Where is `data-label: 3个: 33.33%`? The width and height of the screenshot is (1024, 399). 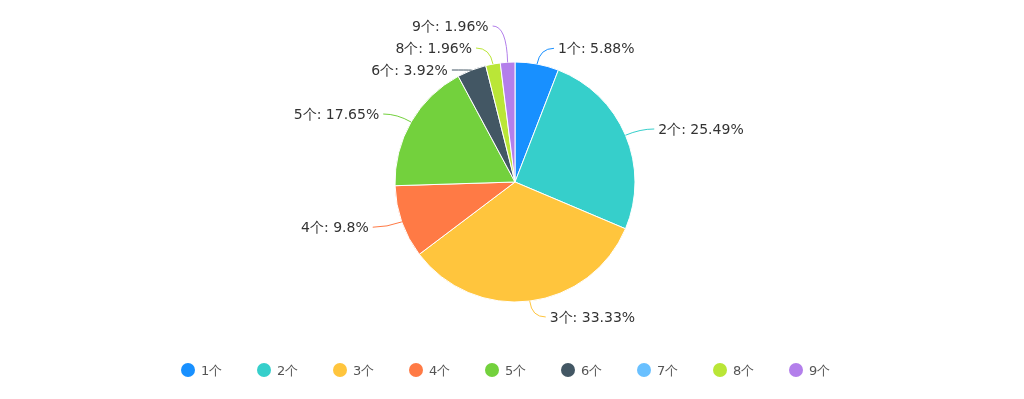 data-label: 3个: 33.33% is located at coordinates (592, 316).